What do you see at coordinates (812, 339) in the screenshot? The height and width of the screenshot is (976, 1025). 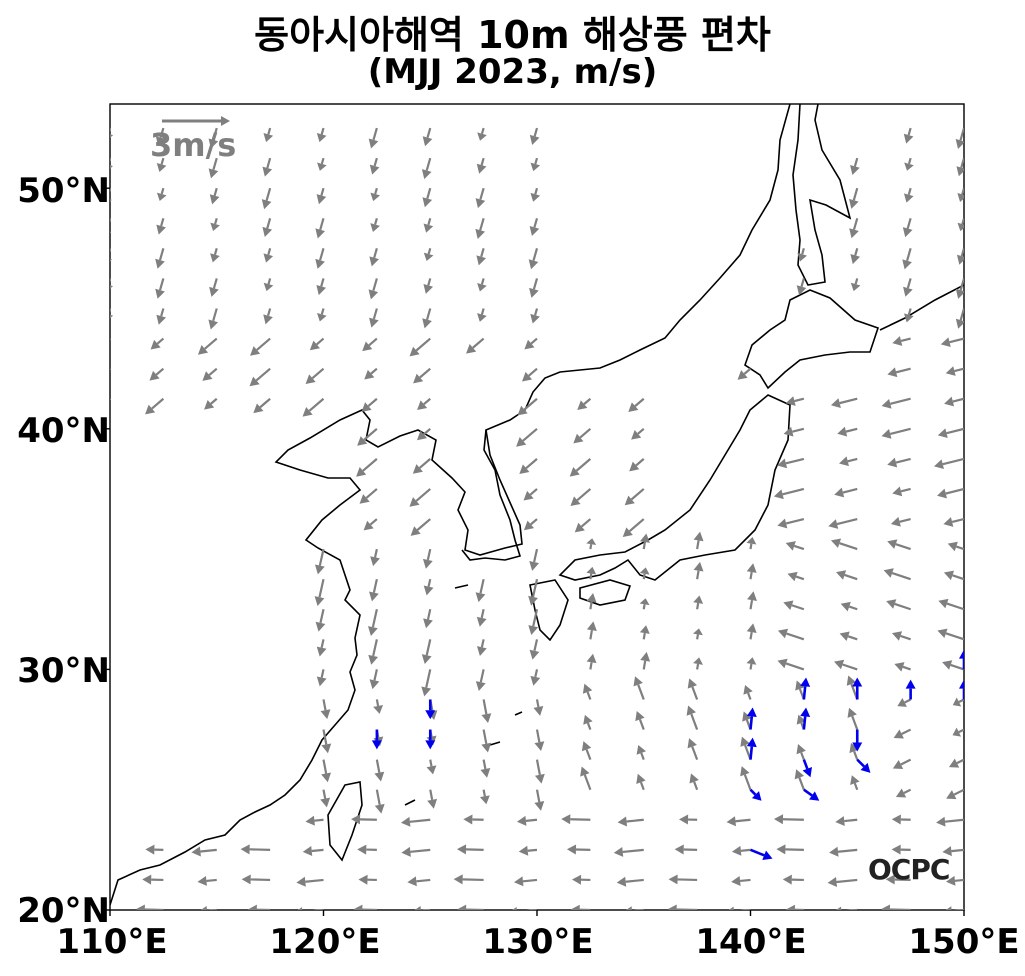 I see `hokkaido-coastline` at bounding box center [812, 339].